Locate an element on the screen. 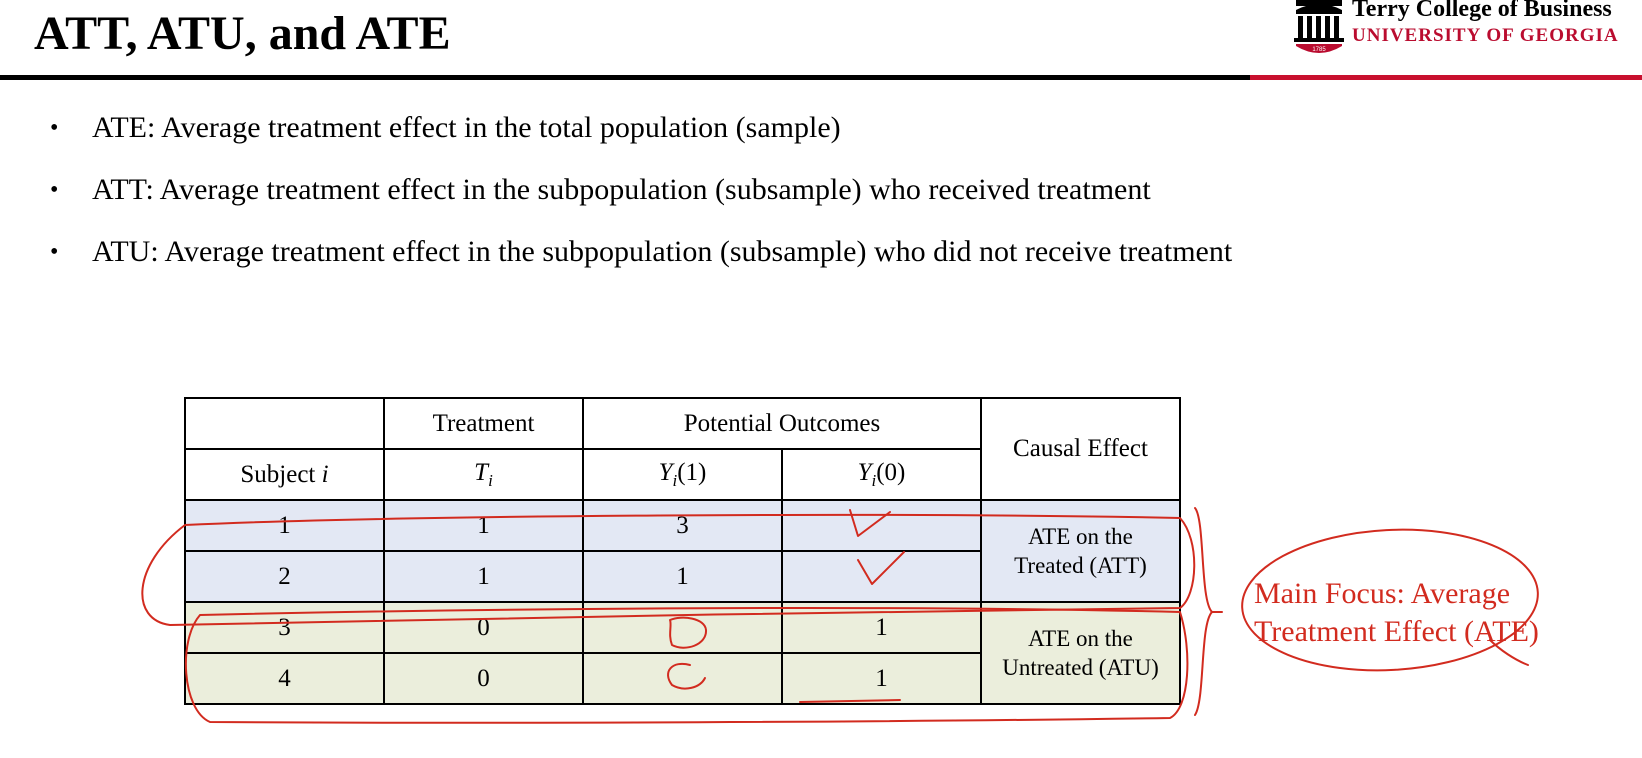 This screenshot has width=1642, height=758. cell-atu: ATE on the Untreated (ATU) is located at coordinates (1080, 653).